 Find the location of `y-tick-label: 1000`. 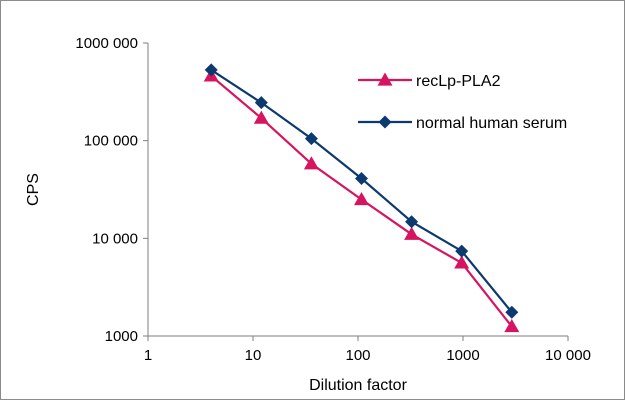

y-tick-label: 1000 is located at coordinates (121, 336).